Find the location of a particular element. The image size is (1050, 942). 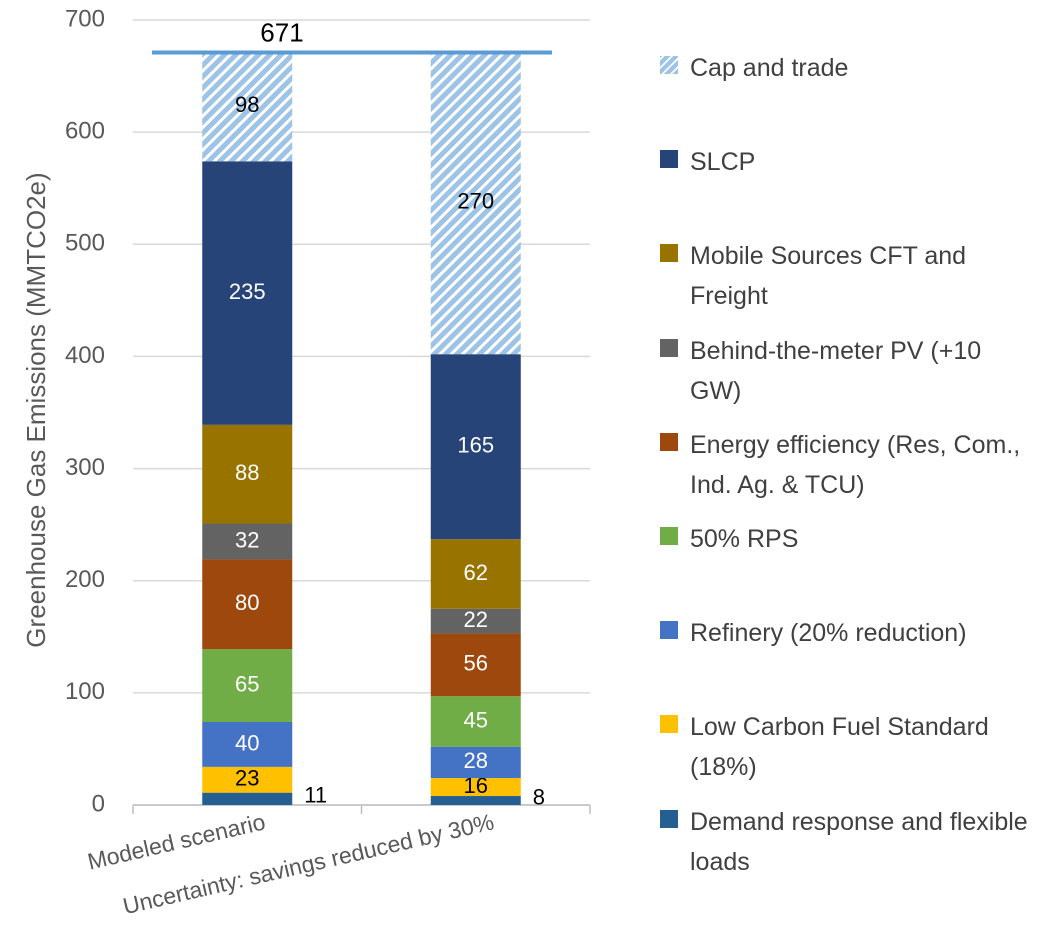

data-label: 22 is located at coordinates (476, 619).